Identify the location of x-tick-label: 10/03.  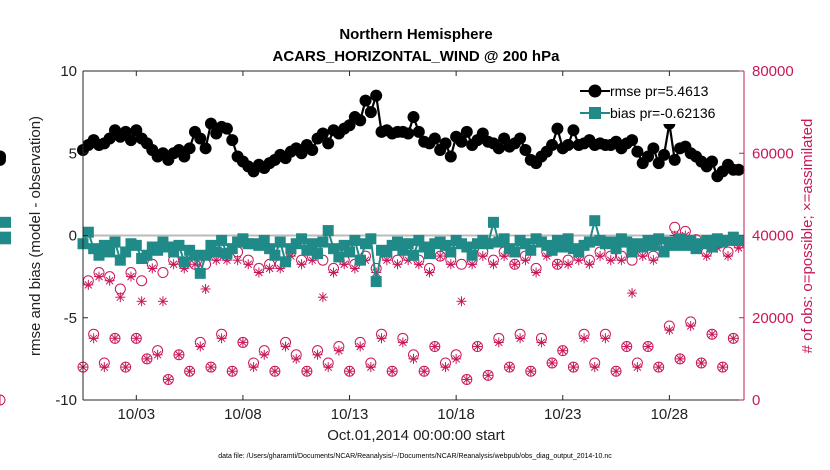
(137, 414).